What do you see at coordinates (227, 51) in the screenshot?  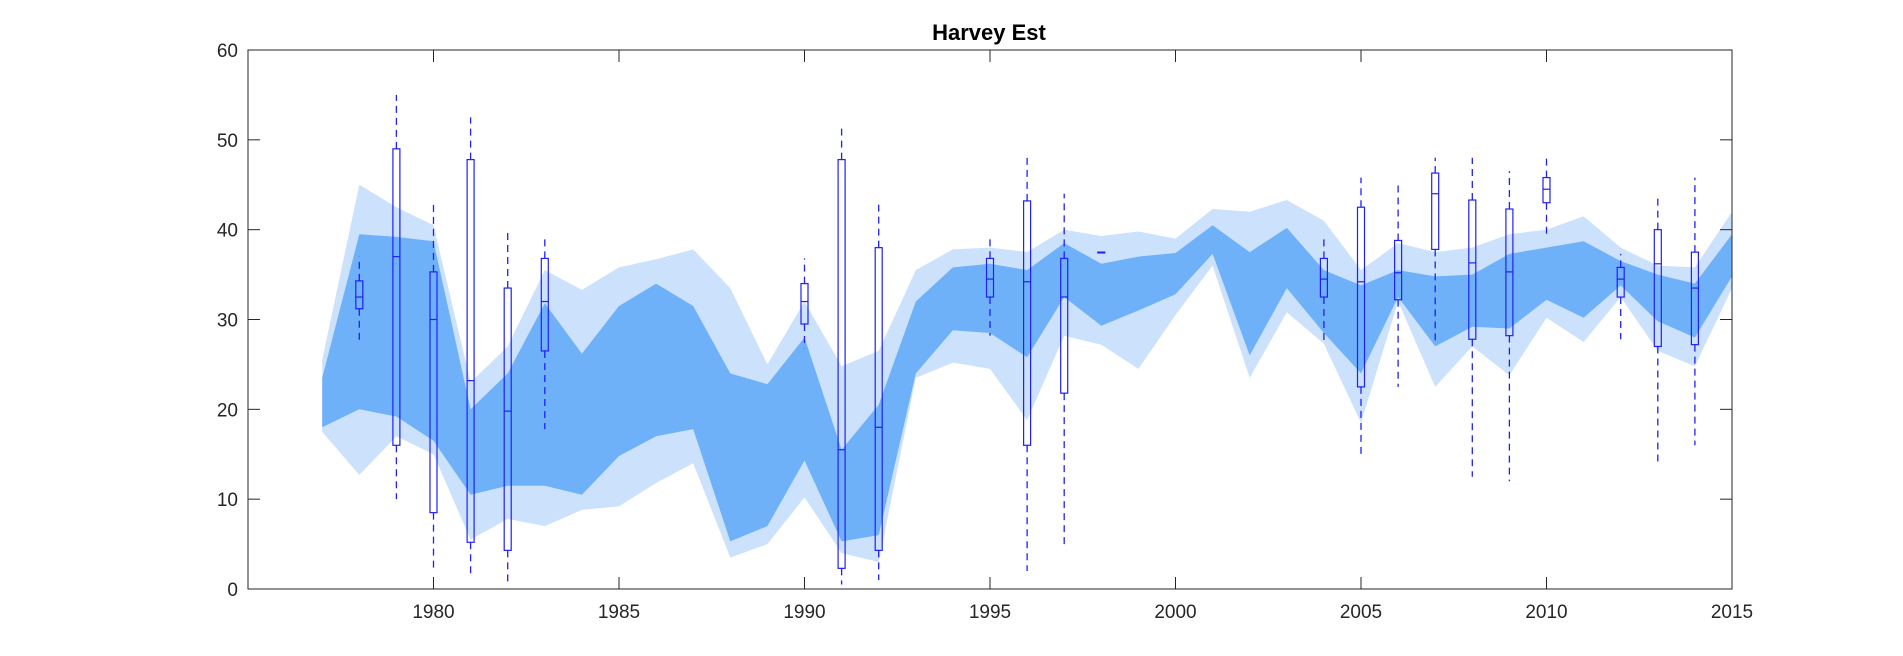 I see `y-tick-label: 60` at bounding box center [227, 51].